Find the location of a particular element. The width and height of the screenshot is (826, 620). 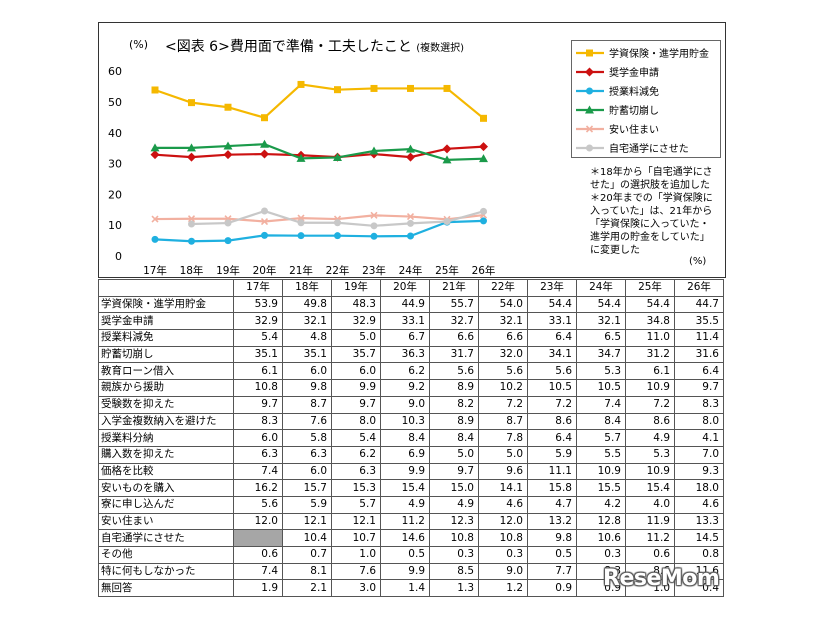

table-cell: 10.3 is located at coordinates (405, 421).